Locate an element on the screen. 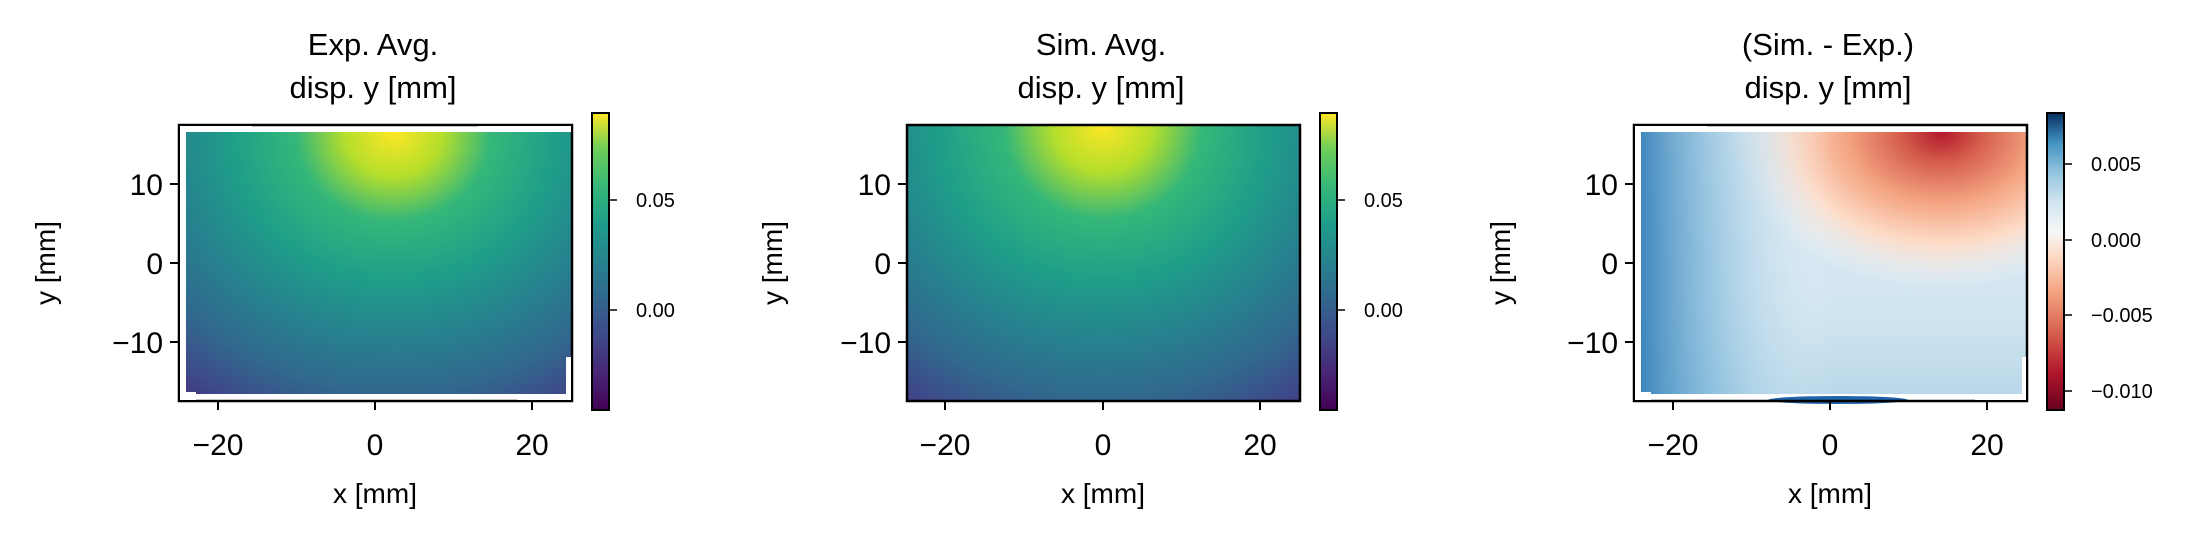 This screenshot has height=539, width=2206. panel3-ylabel: y [mm] is located at coordinates (1500, 263).